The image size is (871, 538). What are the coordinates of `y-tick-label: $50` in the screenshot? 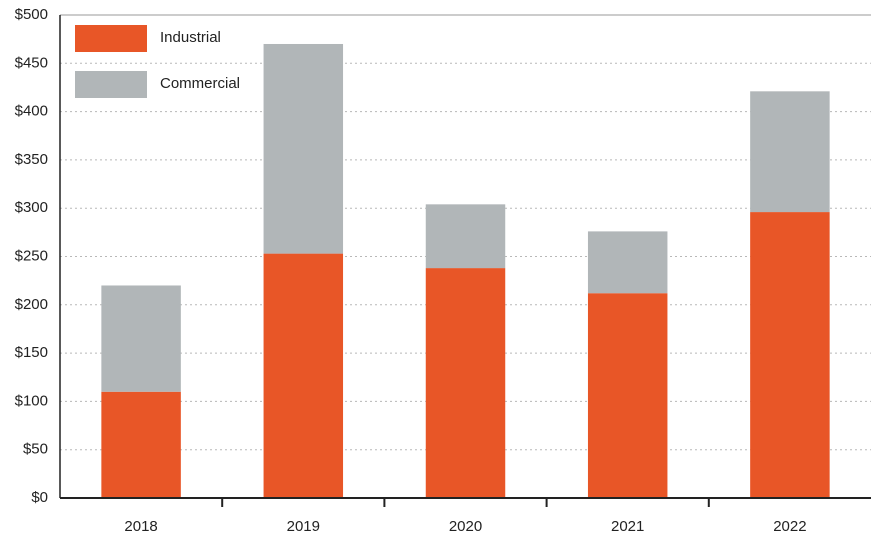 It's located at (35, 449).